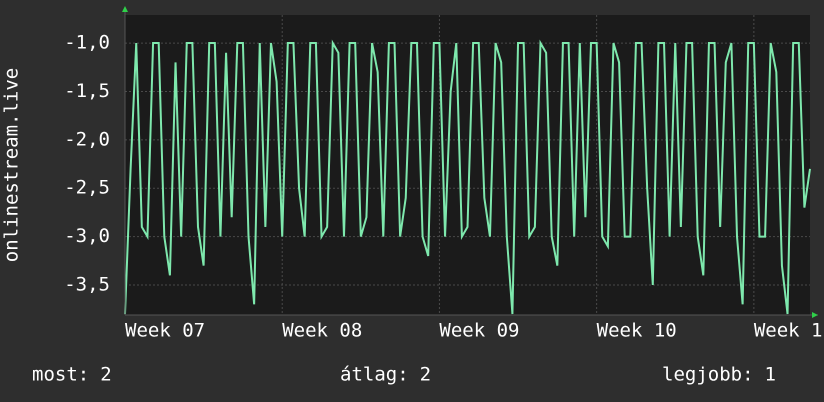 The image size is (824, 402). Describe the element at coordinates (87, 43) in the screenshot. I see `y-tick-label: -1,0` at that location.